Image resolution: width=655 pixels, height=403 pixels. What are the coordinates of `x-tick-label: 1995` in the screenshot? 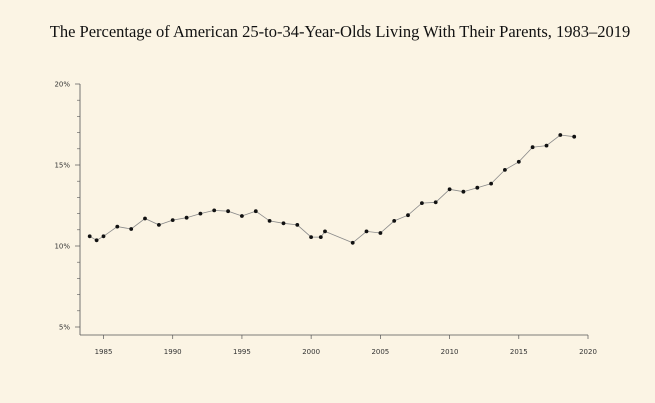 It's located at (242, 352).